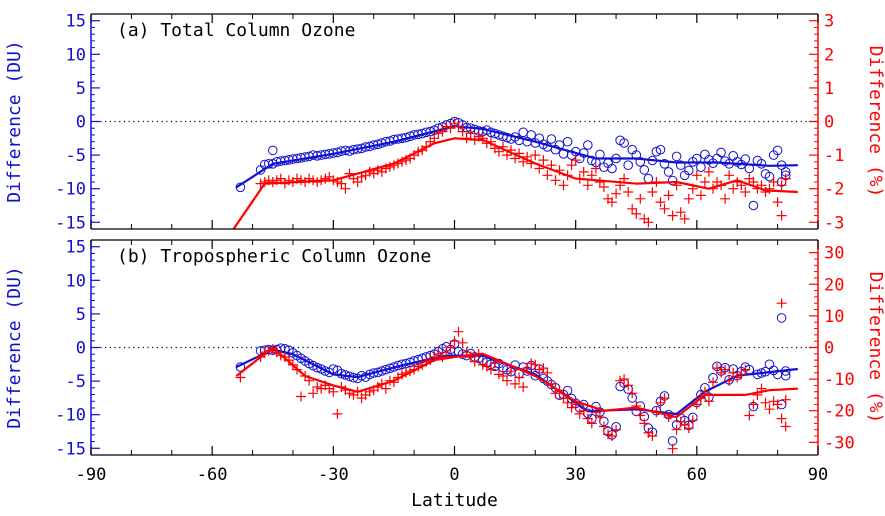 The image size is (885, 516). What do you see at coordinates (834, 285) in the screenshot?
I see `y-right-tick-label: 20` at bounding box center [834, 285].